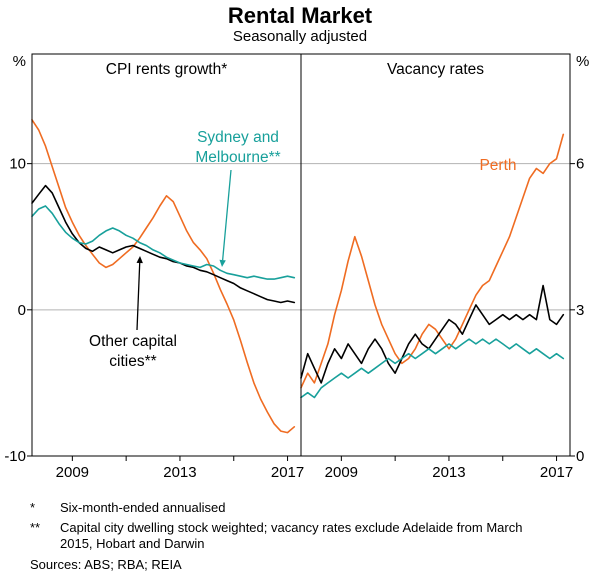 The height and width of the screenshot is (585, 600). What do you see at coordinates (238, 137) in the screenshot?
I see `sydney-melbourne-label: Sydney and` at bounding box center [238, 137].